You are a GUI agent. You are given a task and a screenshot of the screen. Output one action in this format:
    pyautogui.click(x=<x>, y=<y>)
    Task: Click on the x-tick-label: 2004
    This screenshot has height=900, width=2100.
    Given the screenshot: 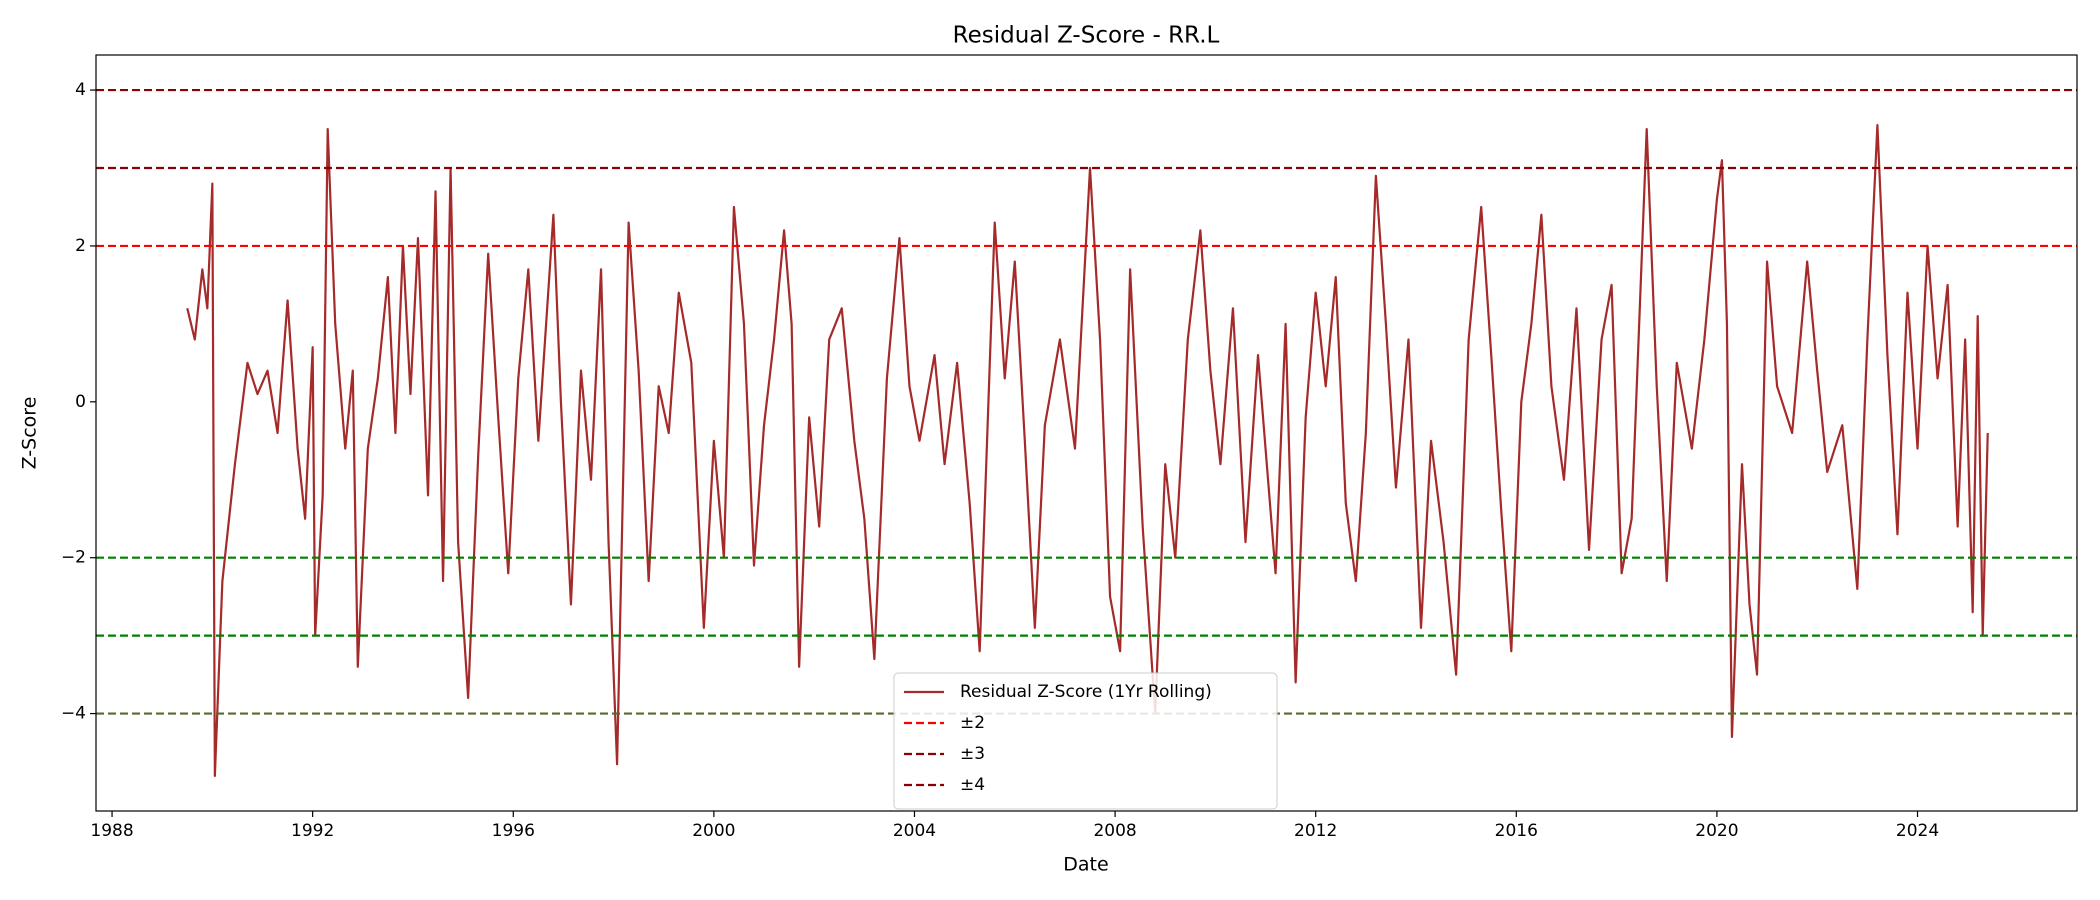 What is the action you would take?
    pyautogui.click(x=914, y=831)
    